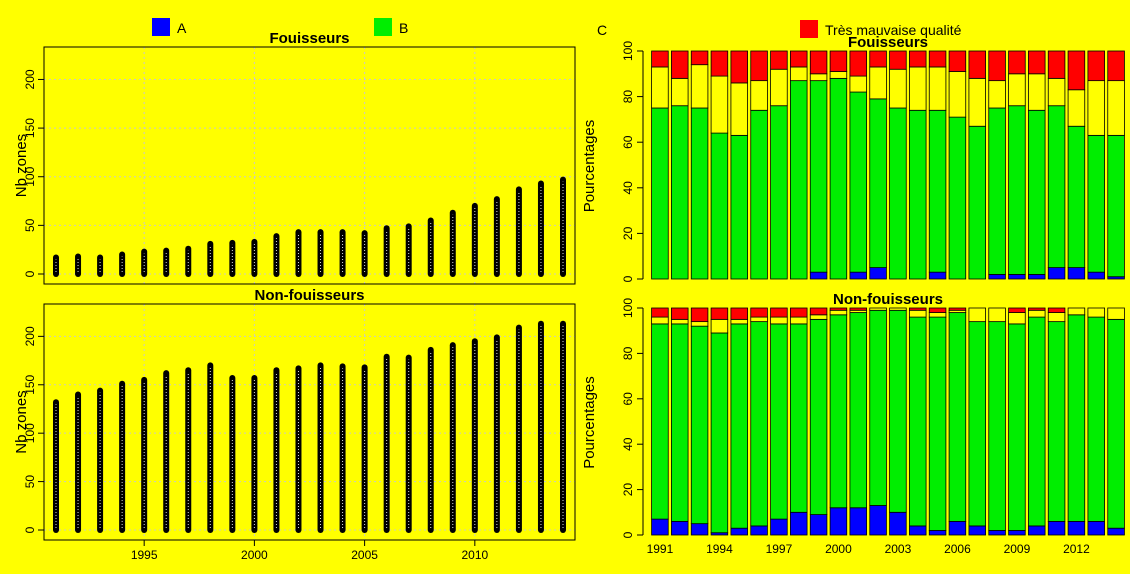 The image size is (1130, 574). Describe the element at coordinates (1076, 549) in the screenshot. I see `x-tick-label: 2012` at that location.